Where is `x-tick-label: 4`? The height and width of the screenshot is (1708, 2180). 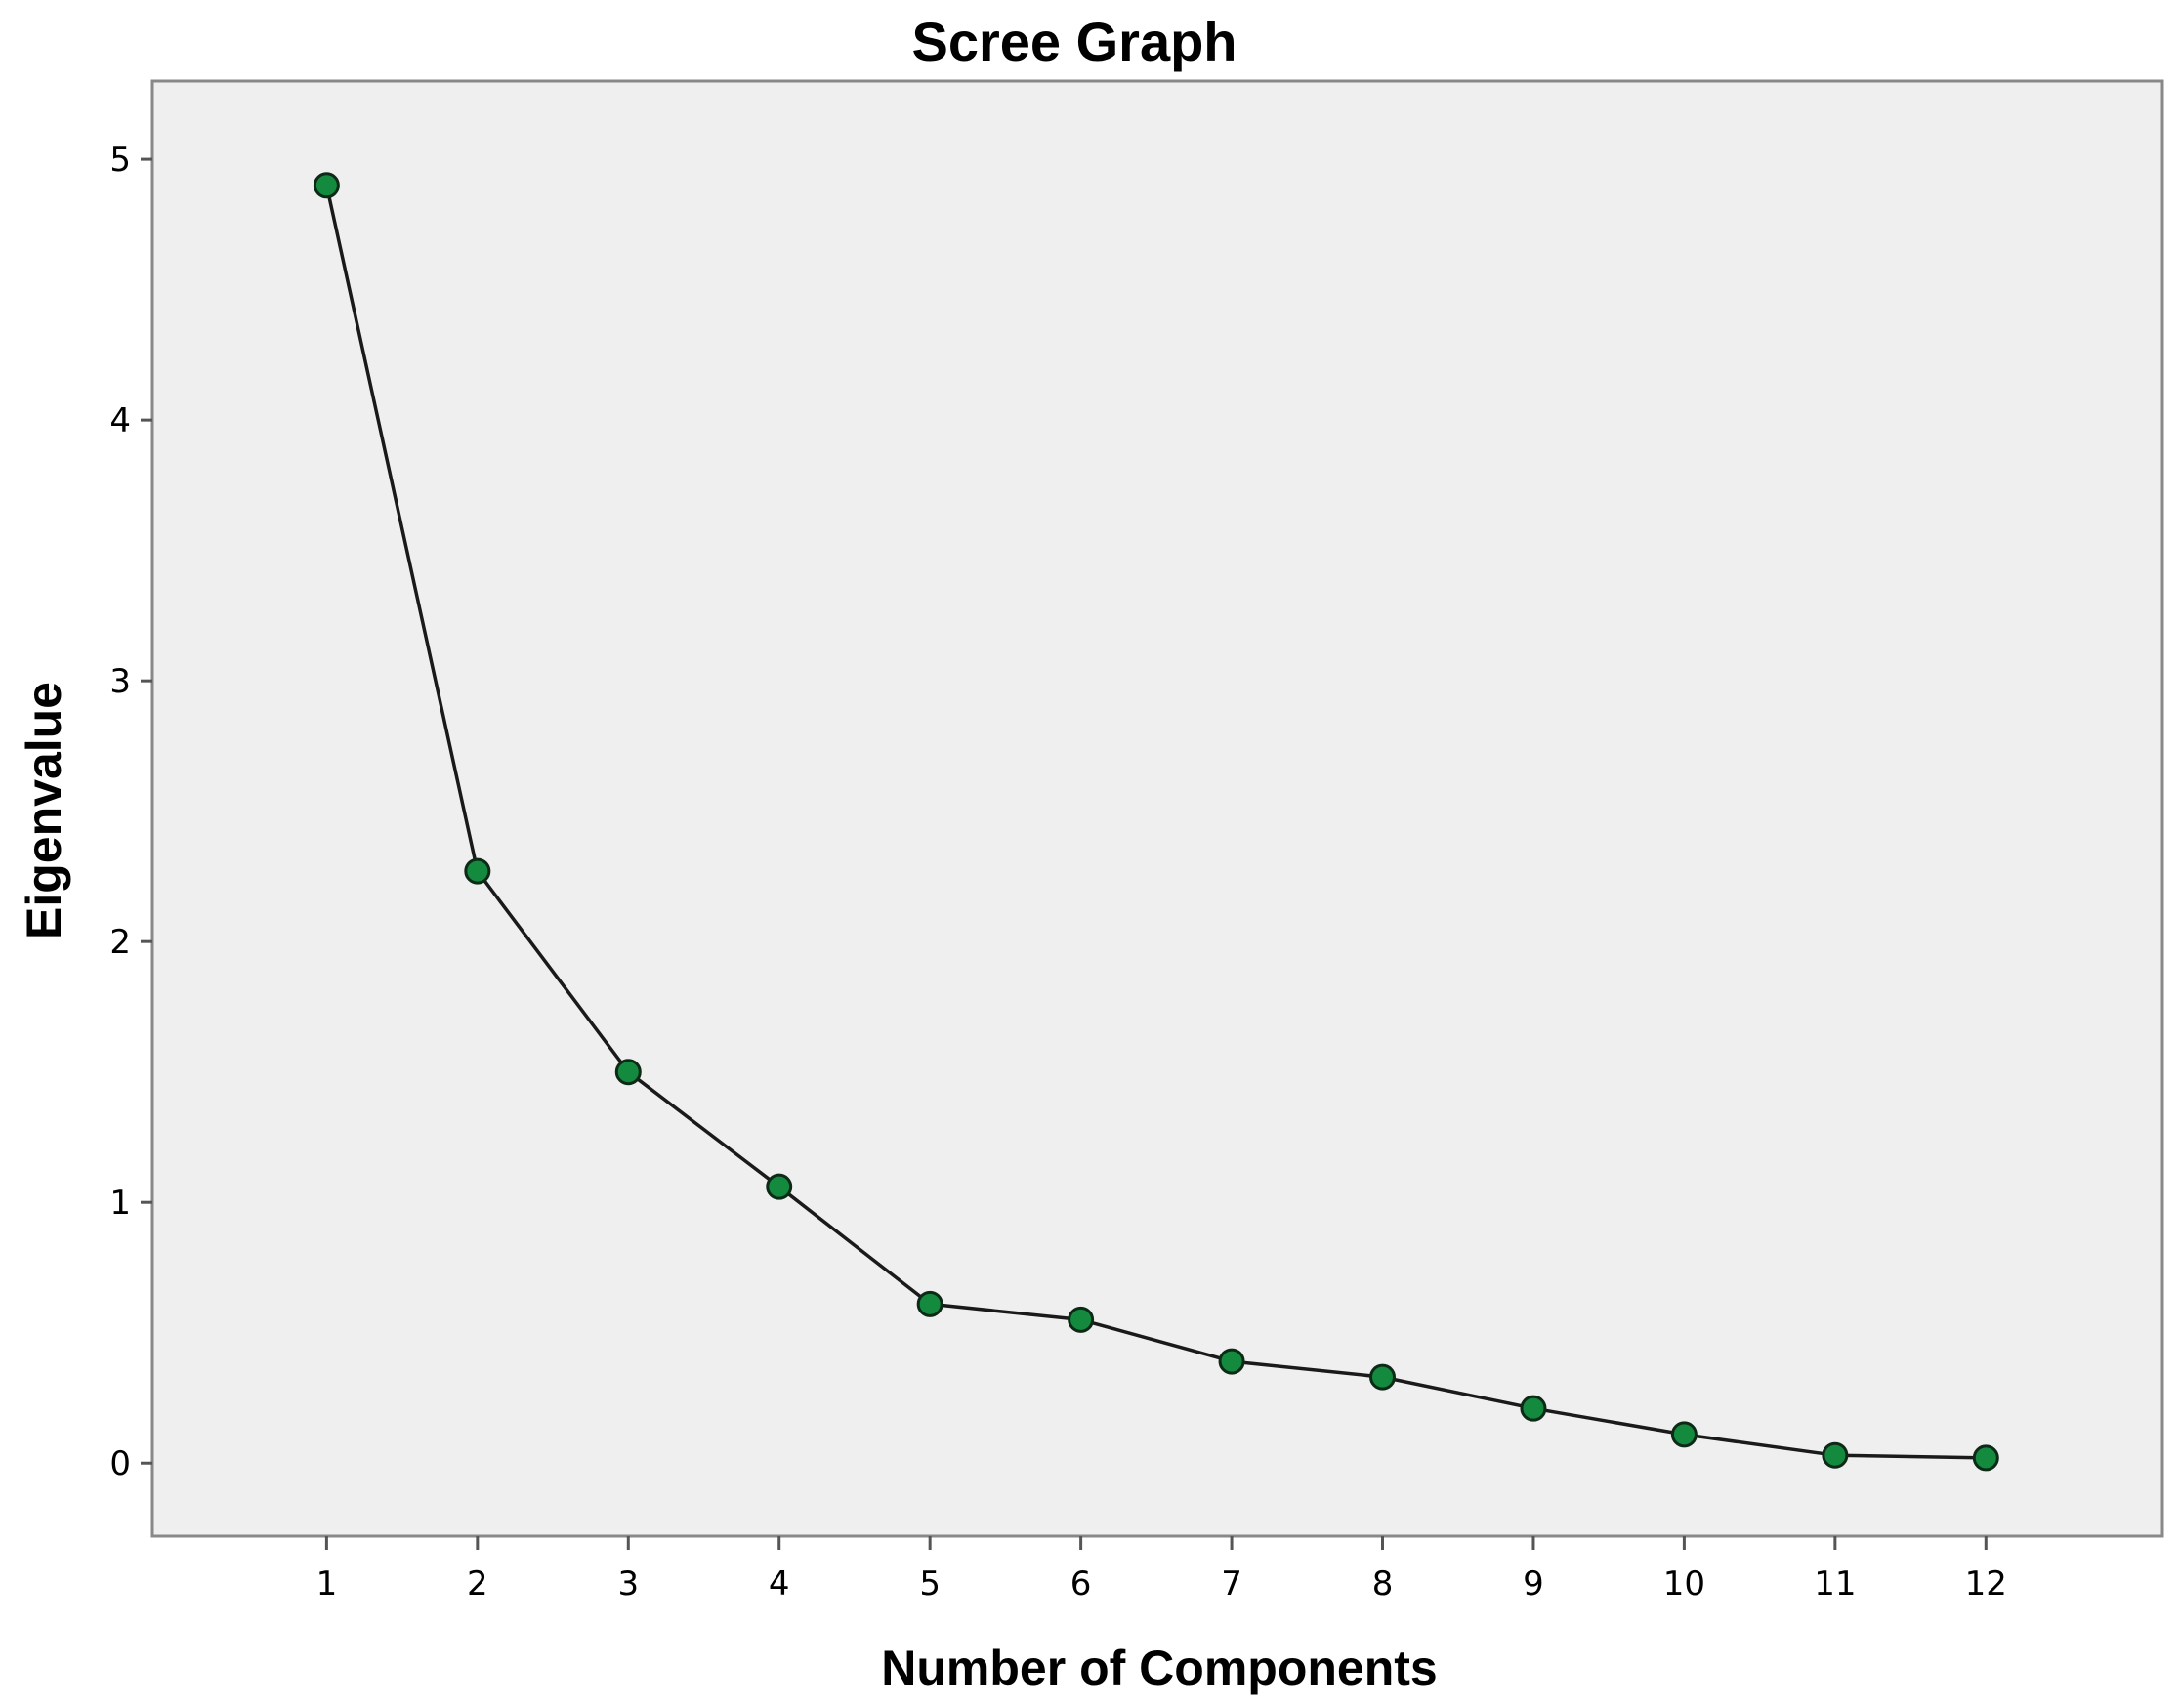
x-tick-label: 4 is located at coordinates (779, 1584).